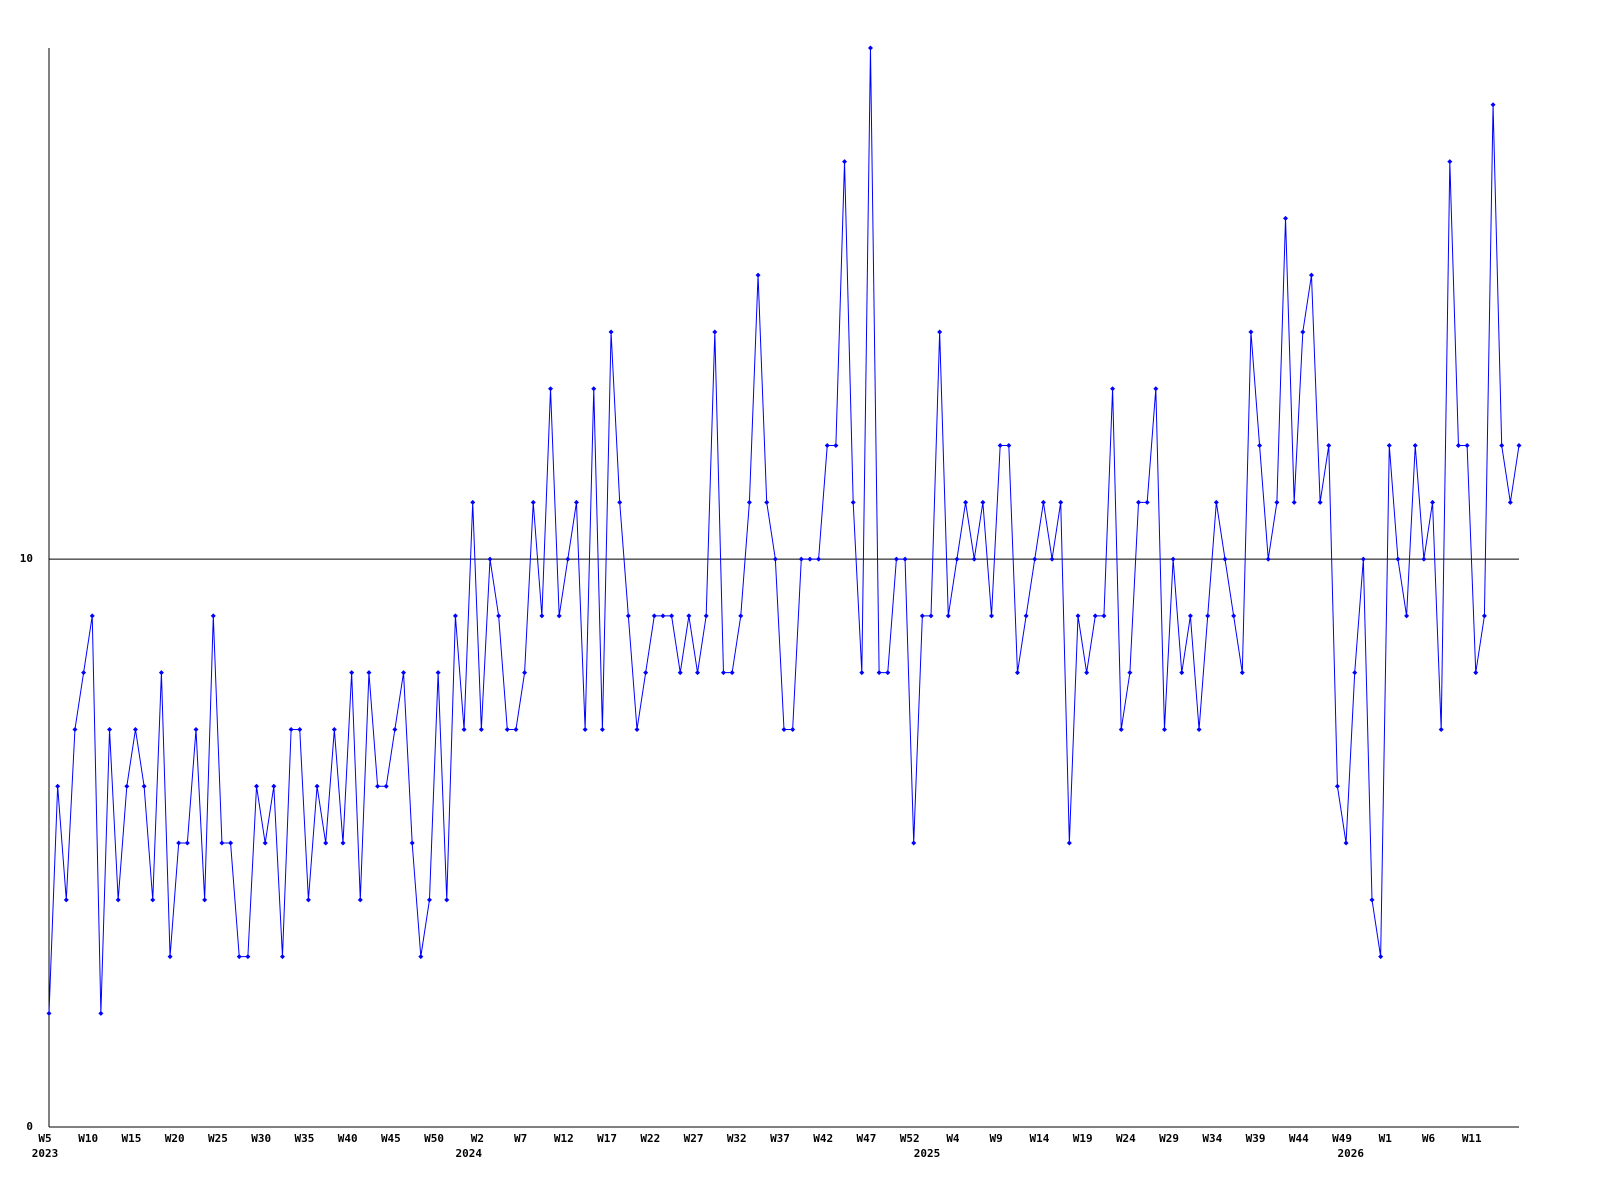  Describe the element at coordinates (1212, 1138) in the screenshot. I see `x-tick-label: W34` at that location.